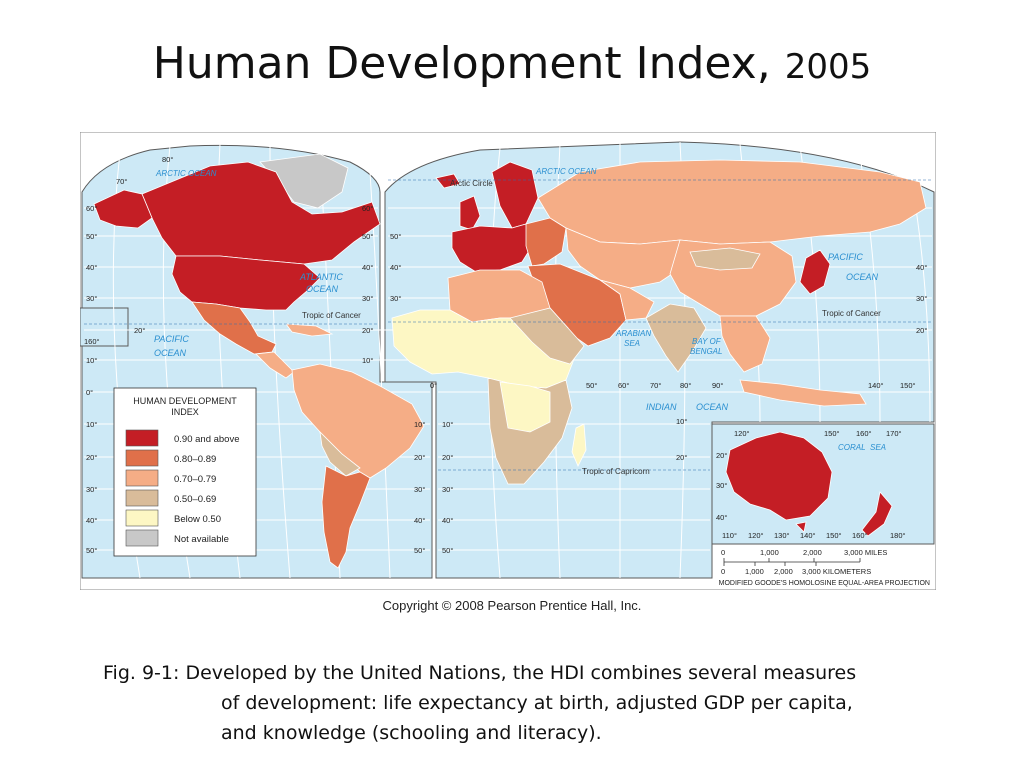 This screenshot has width=1024, height=768. Describe the element at coordinates (862, 277) in the screenshot. I see `label-pacific-right-2: OCEAN` at that location.